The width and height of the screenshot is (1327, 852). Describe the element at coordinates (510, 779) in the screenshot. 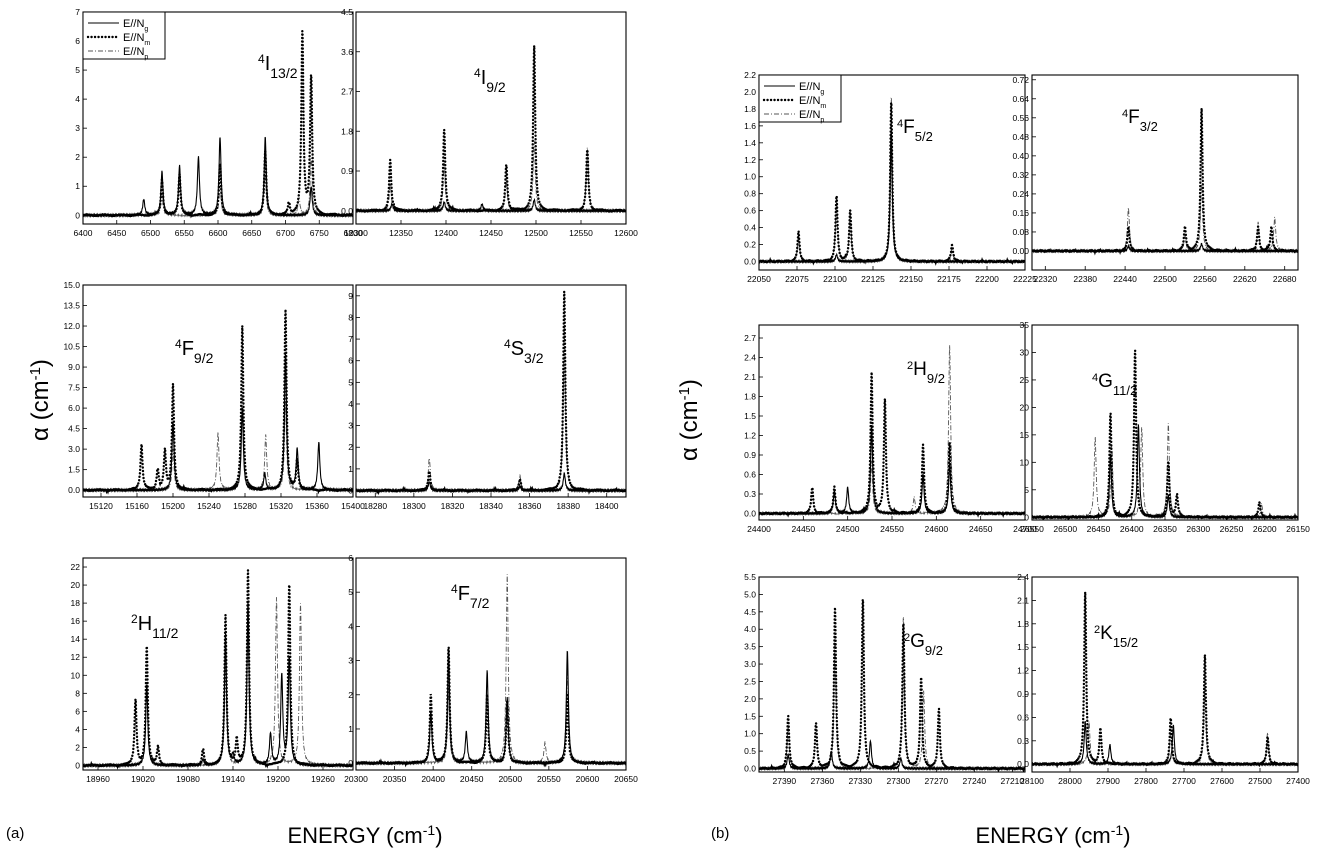

I see `x-tick-label: 20500` at that location.